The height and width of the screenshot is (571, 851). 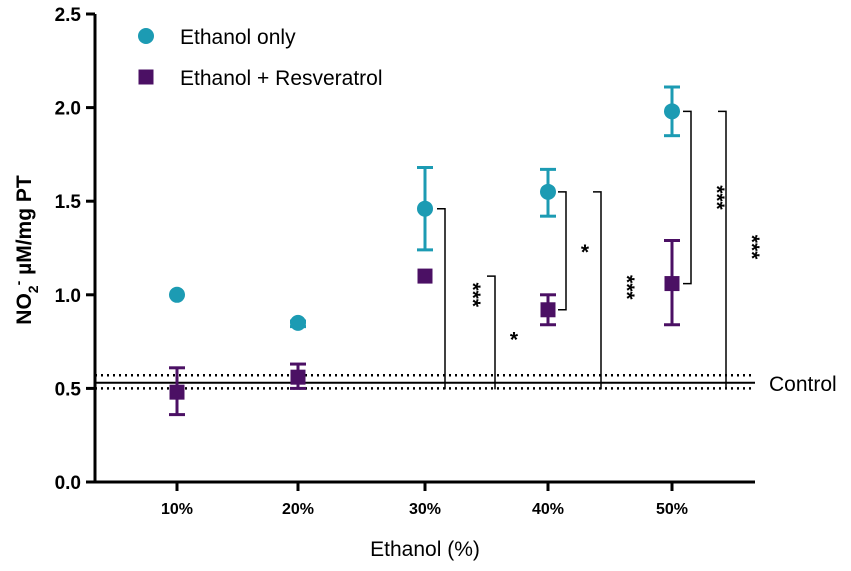 What do you see at coordinates (672, 509) in the screenshot?
I see `x-tick-label: 50%` at bounding box center [672, 509].